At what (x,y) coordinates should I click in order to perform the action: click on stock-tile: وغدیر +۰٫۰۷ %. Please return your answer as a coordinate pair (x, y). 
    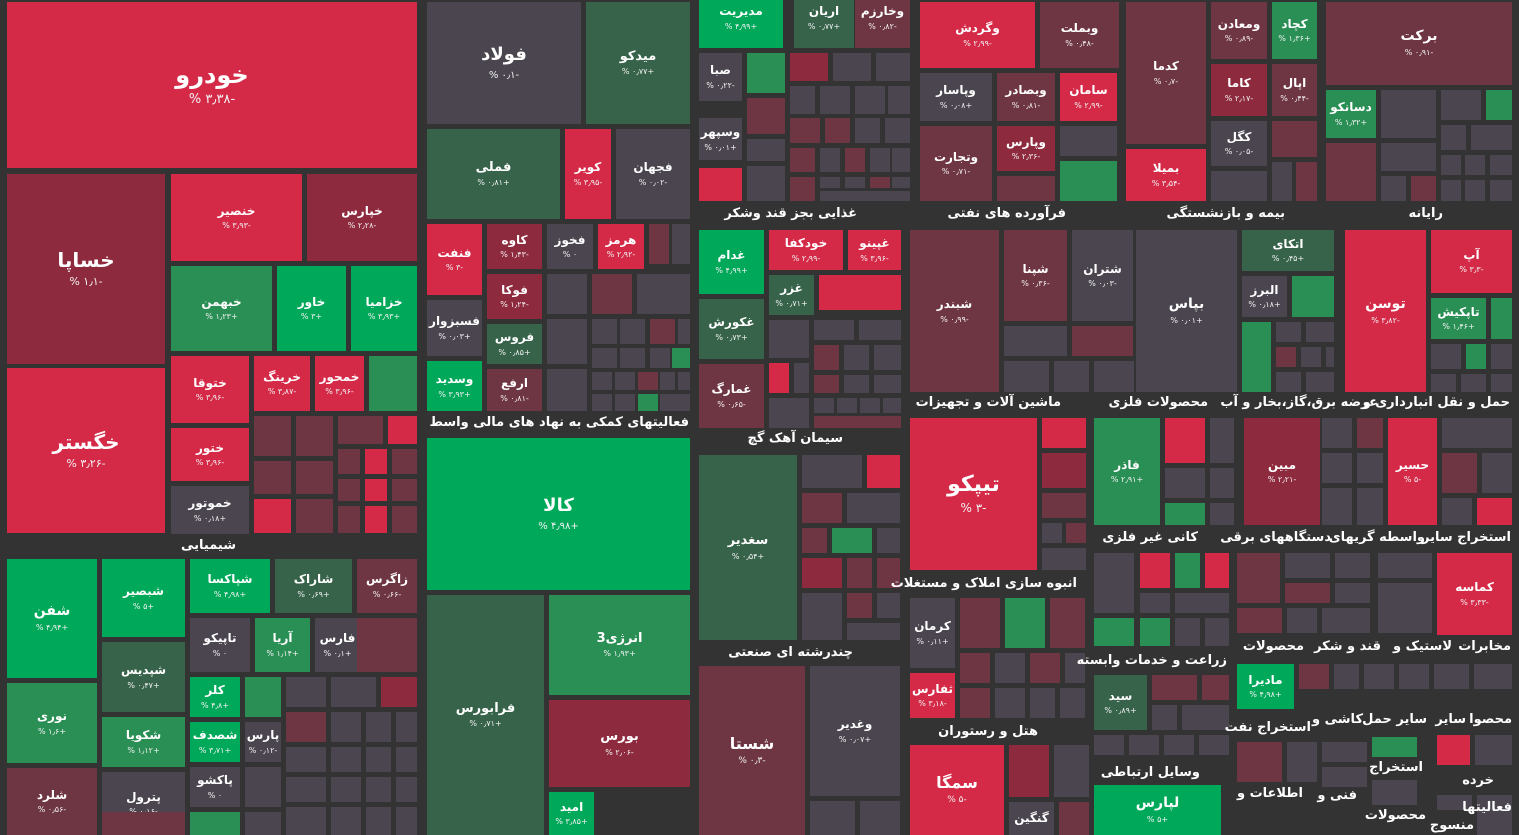
    Looking at the image, I should click on (855, 731).